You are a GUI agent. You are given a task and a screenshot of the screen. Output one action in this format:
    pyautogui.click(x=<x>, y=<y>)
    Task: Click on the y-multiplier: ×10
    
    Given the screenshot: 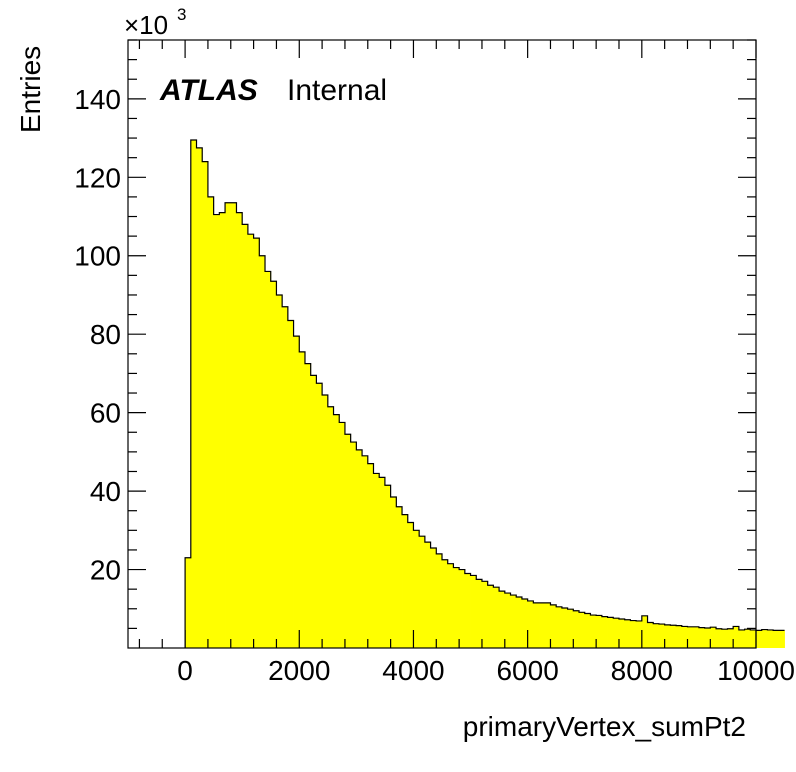 What is the action you would take?
    pyautogui.click(x=146, y=25)
    